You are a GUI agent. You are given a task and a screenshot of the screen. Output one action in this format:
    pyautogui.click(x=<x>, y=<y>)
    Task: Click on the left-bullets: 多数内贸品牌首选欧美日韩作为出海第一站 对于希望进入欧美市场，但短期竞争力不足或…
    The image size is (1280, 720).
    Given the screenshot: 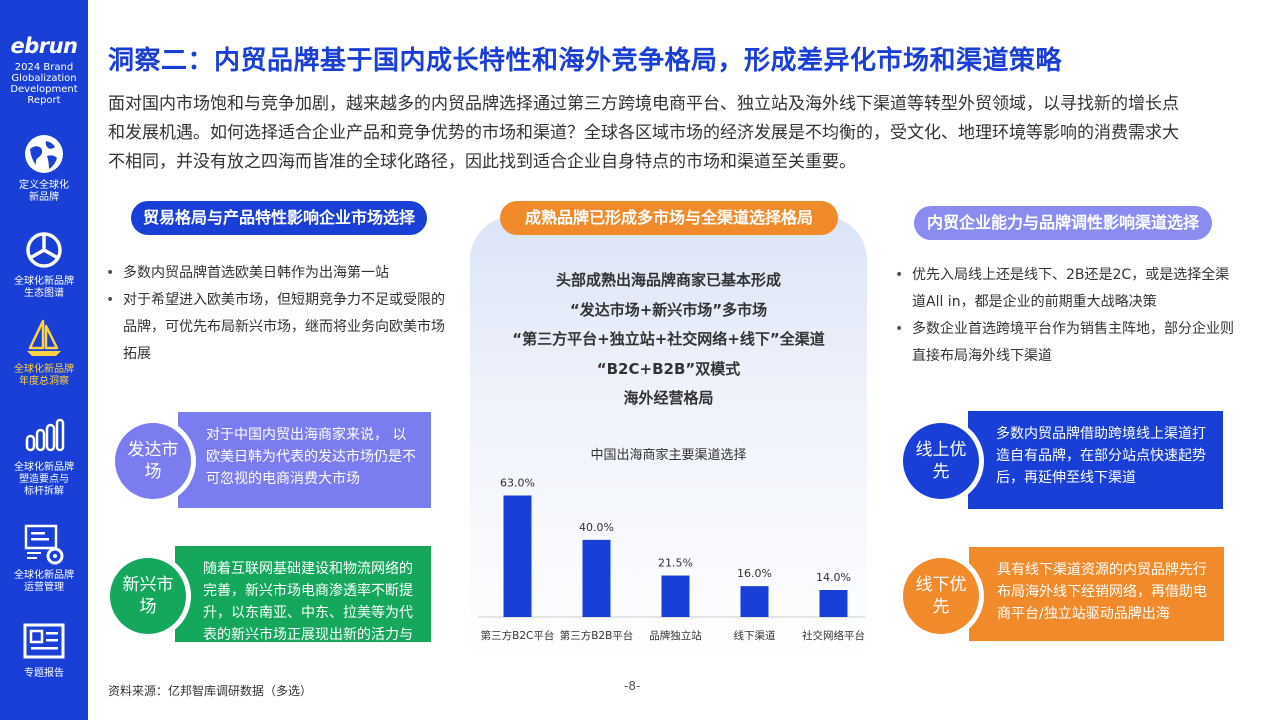 What is the action you would take?
    pyautogui.click(x=276, y=314)
    